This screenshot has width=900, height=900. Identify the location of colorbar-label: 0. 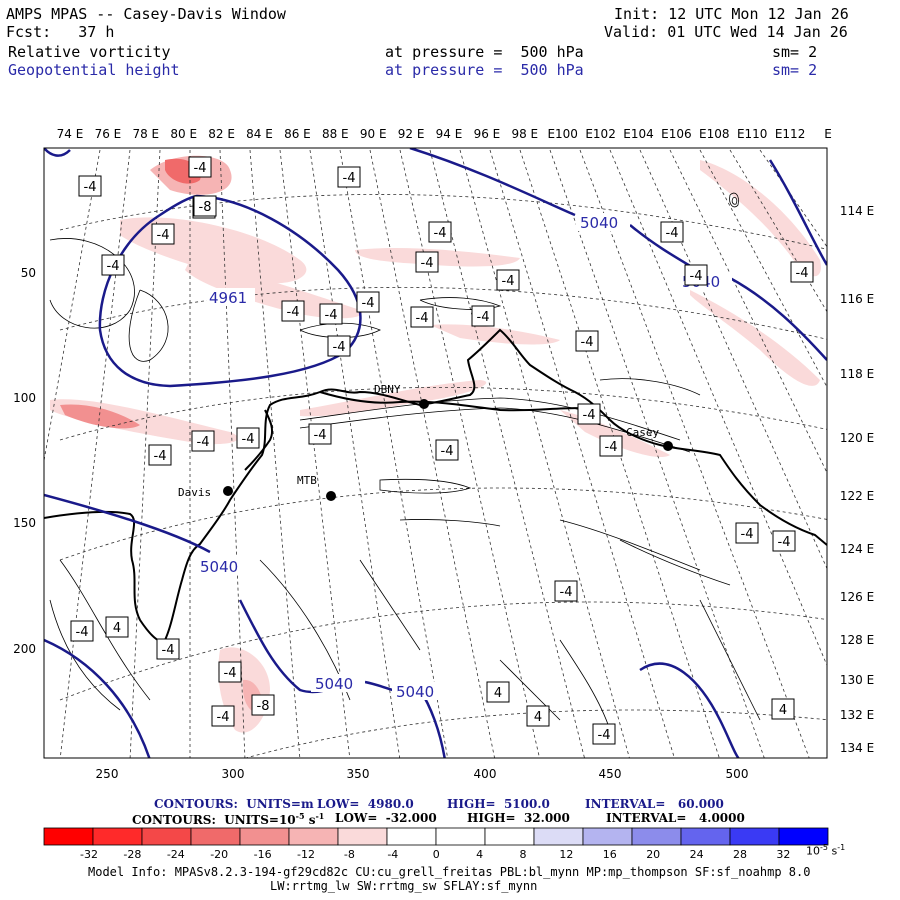
(436, 854).